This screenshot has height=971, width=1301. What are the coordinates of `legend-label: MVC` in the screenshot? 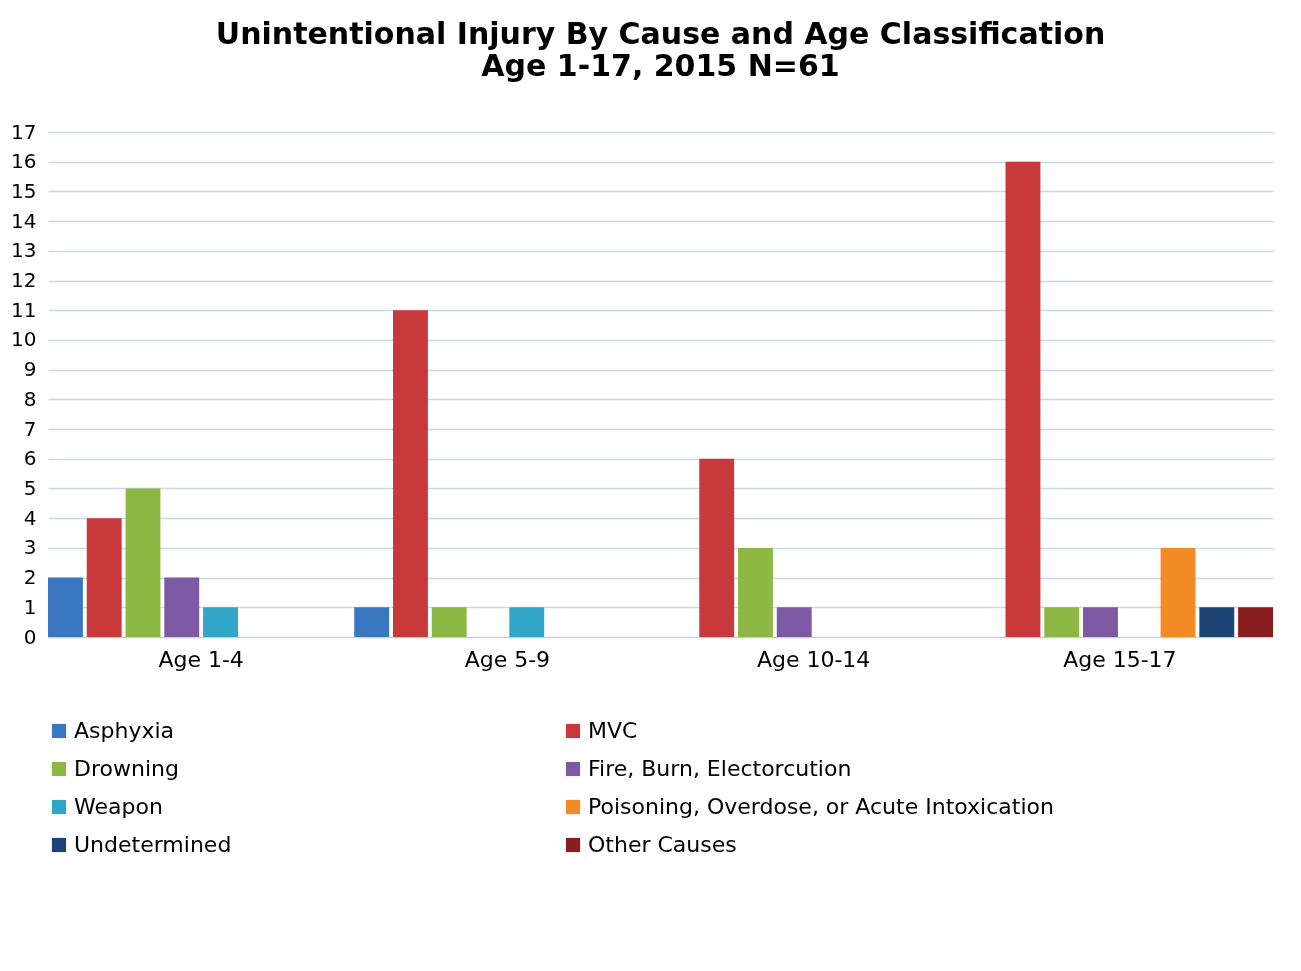 It's located at (613, 730).